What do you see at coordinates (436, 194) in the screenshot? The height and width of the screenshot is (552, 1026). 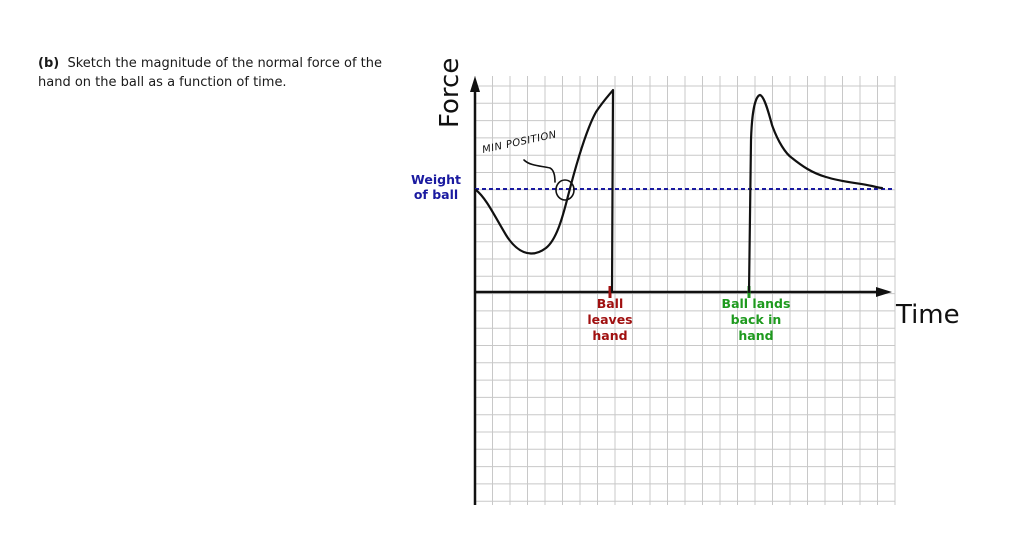 I see `weight-label-line2: of ball` at bounding box center [436, 194].